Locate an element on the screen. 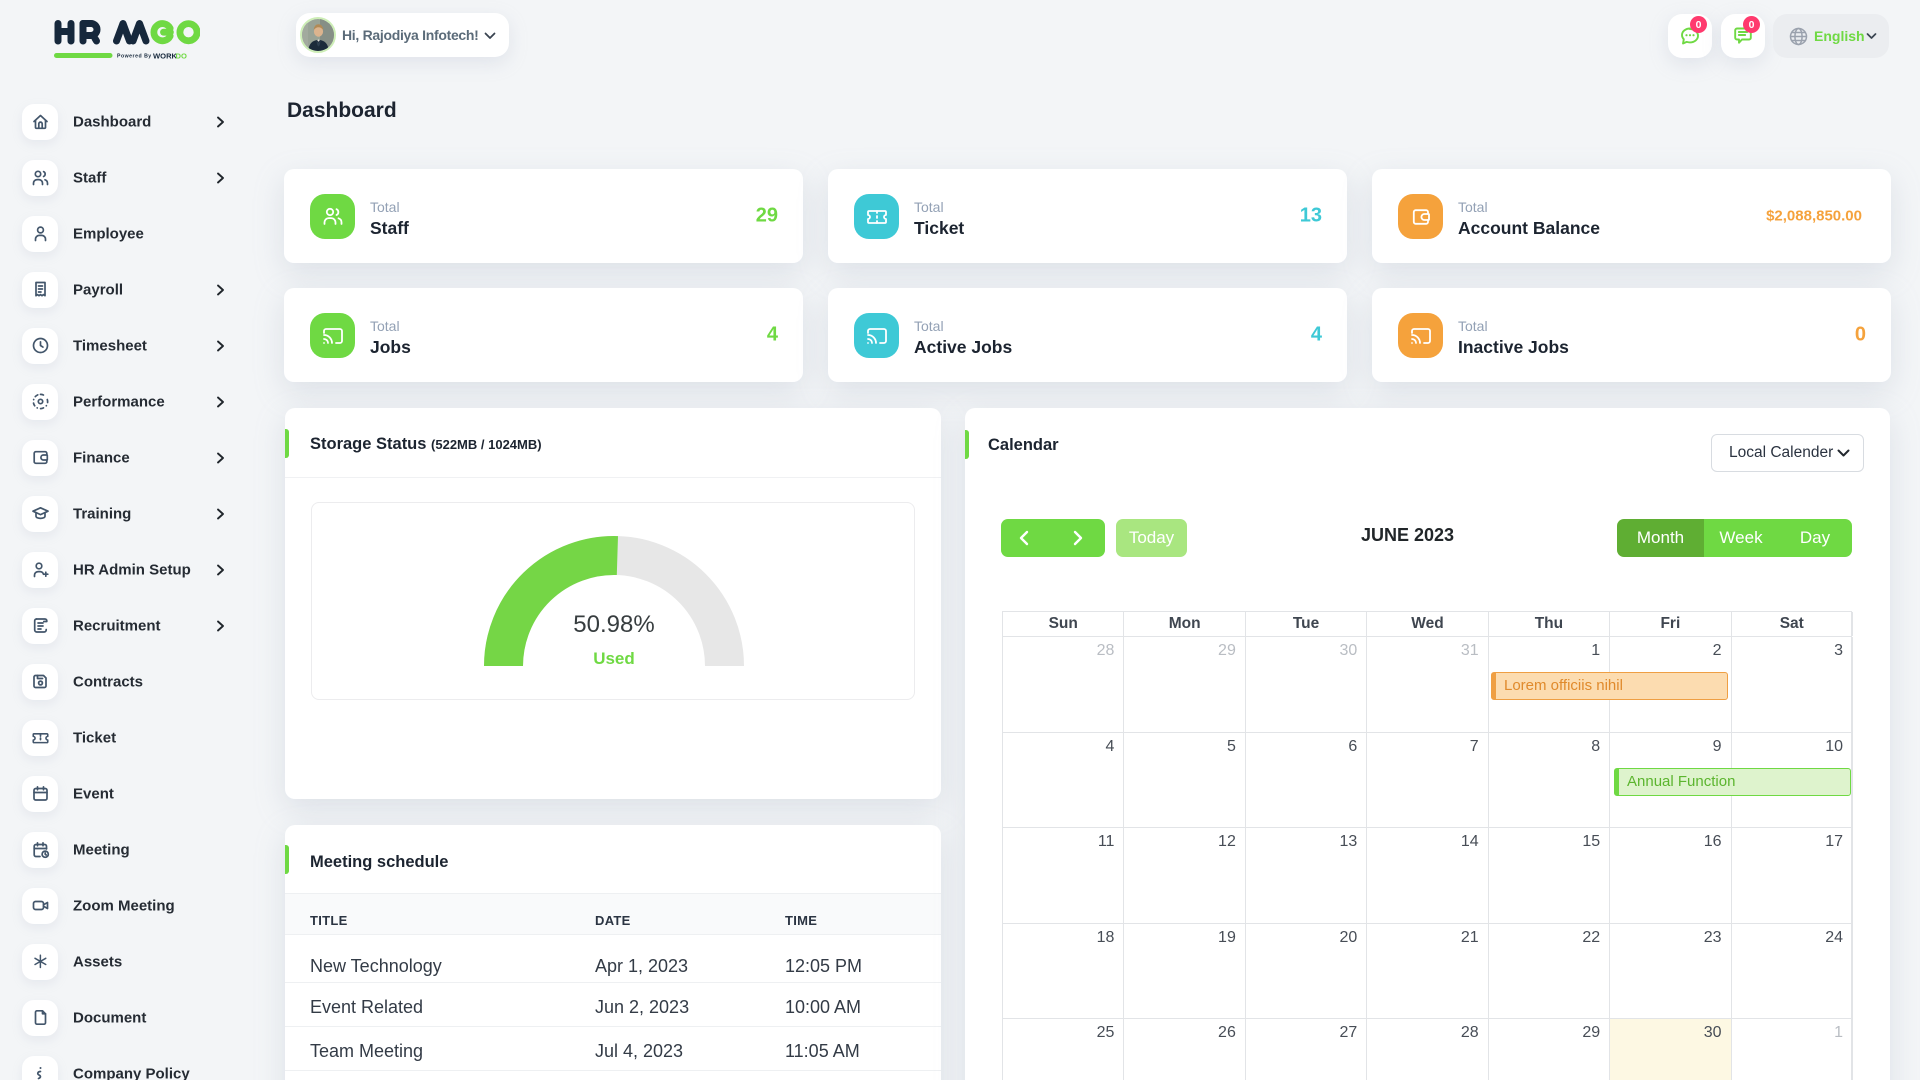  svg-text: WORK is located at coordinates (165, 56).